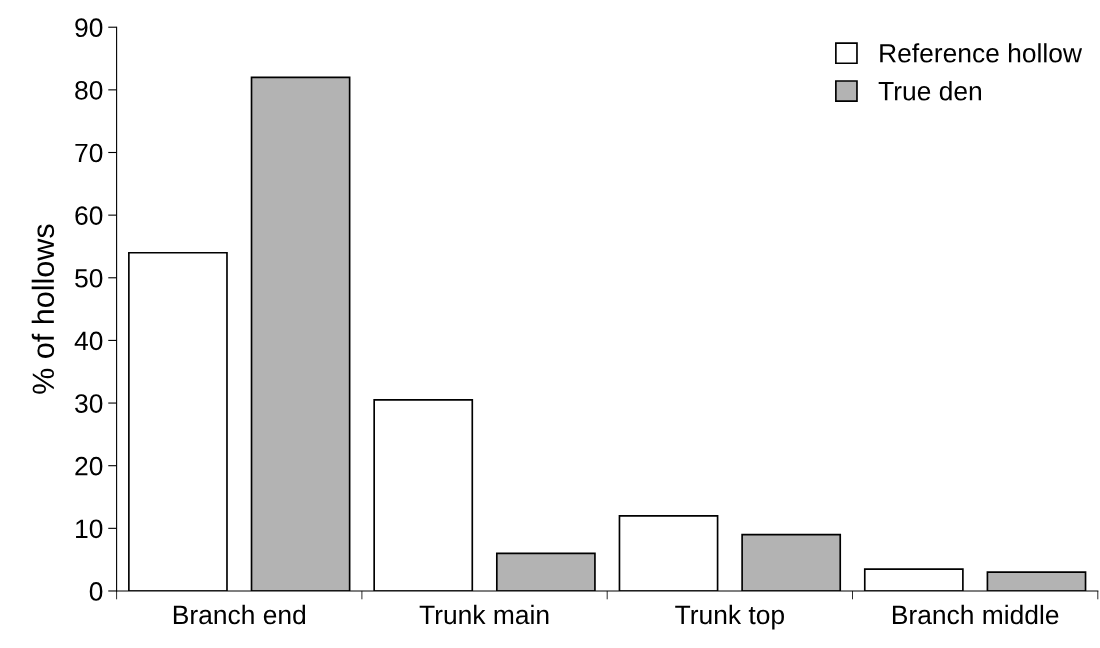  What do you see at coordinates (981, 53) in the screenshot?
I see `legend-label: Reference hollow` at bounding box center [981, 53].